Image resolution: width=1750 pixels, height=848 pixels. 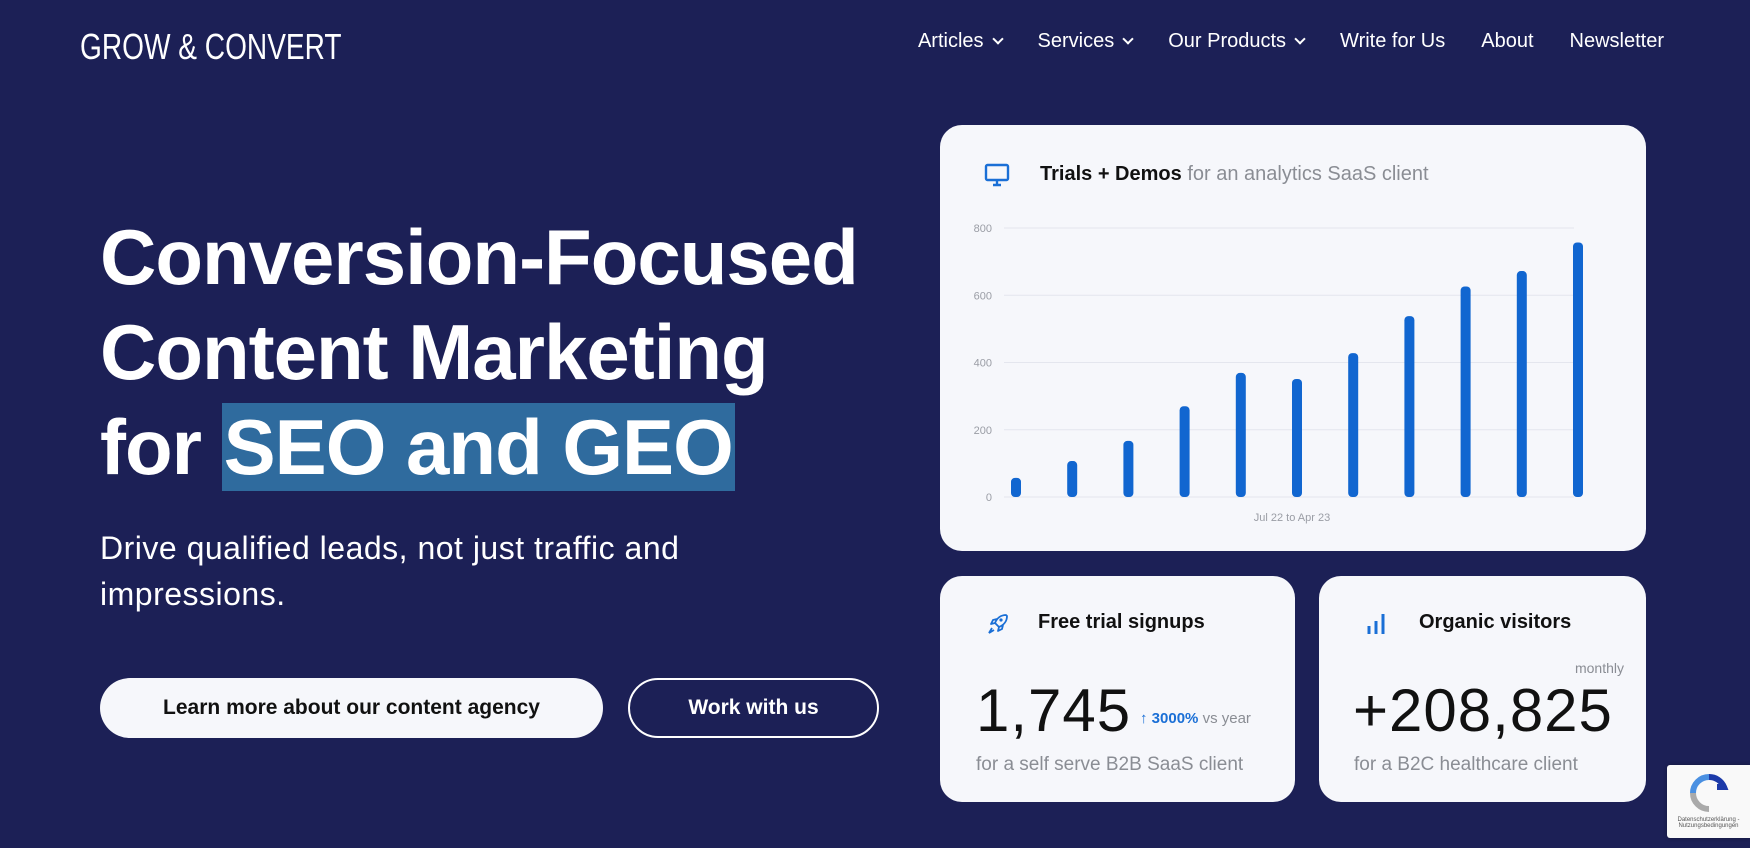 I want to click on work-with-us-button: Work with us, so click(x=753, y=708).